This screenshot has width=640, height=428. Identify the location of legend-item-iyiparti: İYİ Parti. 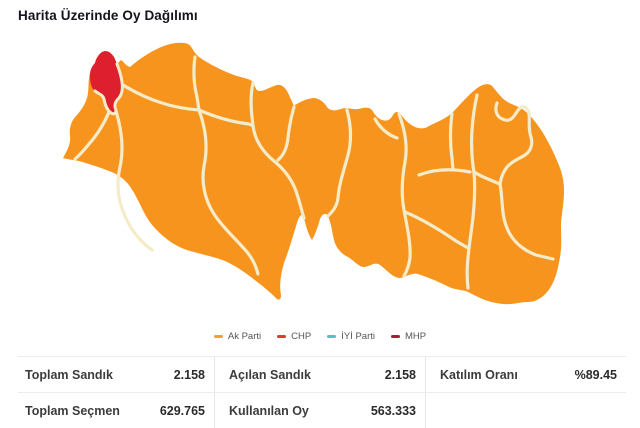
(351, 336).